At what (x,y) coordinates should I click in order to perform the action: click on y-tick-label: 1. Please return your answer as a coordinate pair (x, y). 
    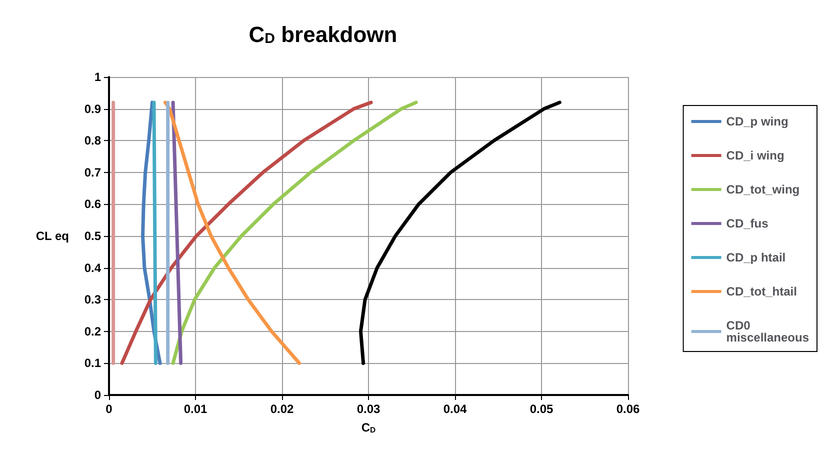
    Looking at the image, I should click on (98, 77).